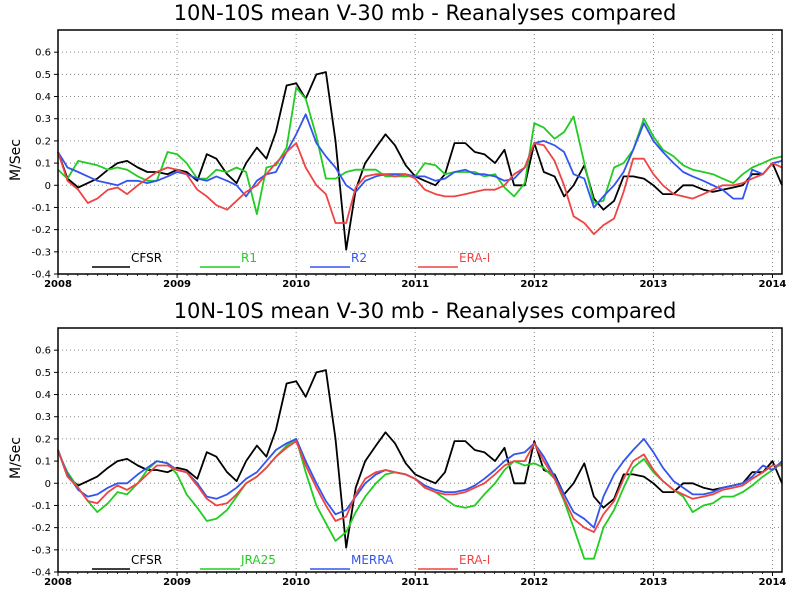 This screenshot has width=800, height=600. What do you see at coordinates (41, 528) in the screenshot?
I see `chart2-ytick-label: -0.2` at bounding box center [41, 528].